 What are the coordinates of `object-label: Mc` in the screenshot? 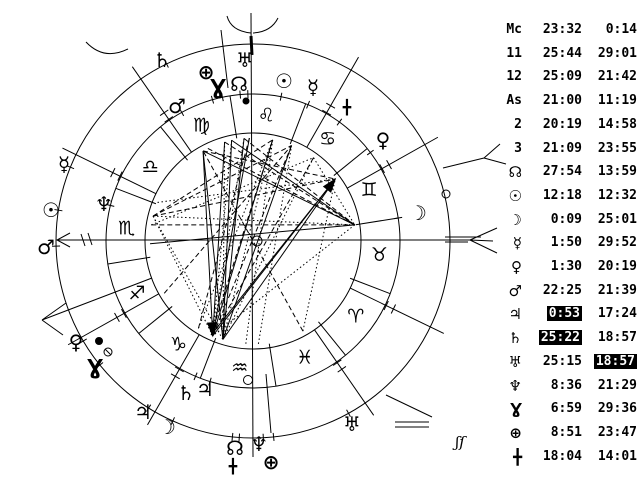 It's located at (514, 29).